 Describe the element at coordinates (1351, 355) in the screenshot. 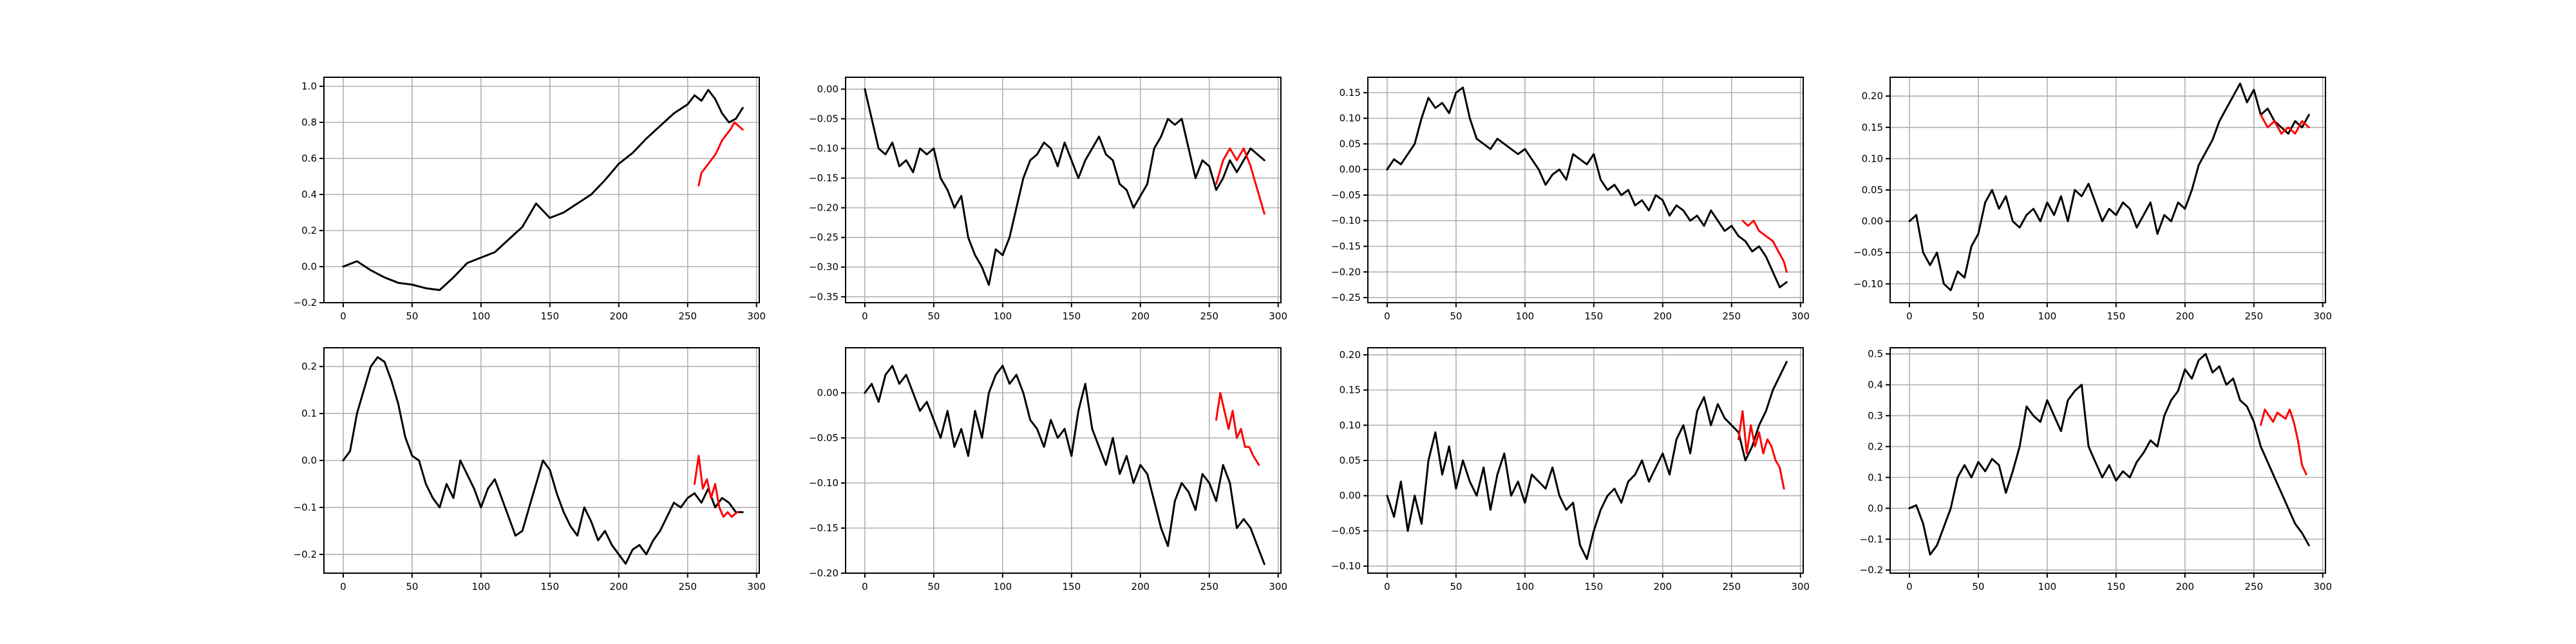

I see `y-tick-label: 0.20` at that location.